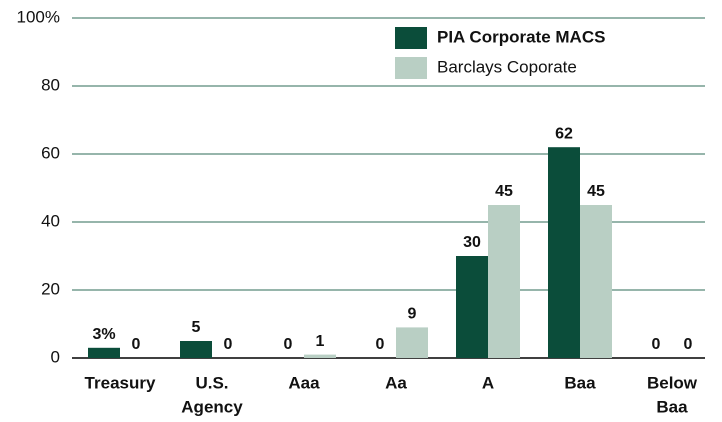 This screenshot has height=422, width=722. Describe the element at coordinates (50, 220) in the screenshot. I see `y-tick-label: 40` at that location.